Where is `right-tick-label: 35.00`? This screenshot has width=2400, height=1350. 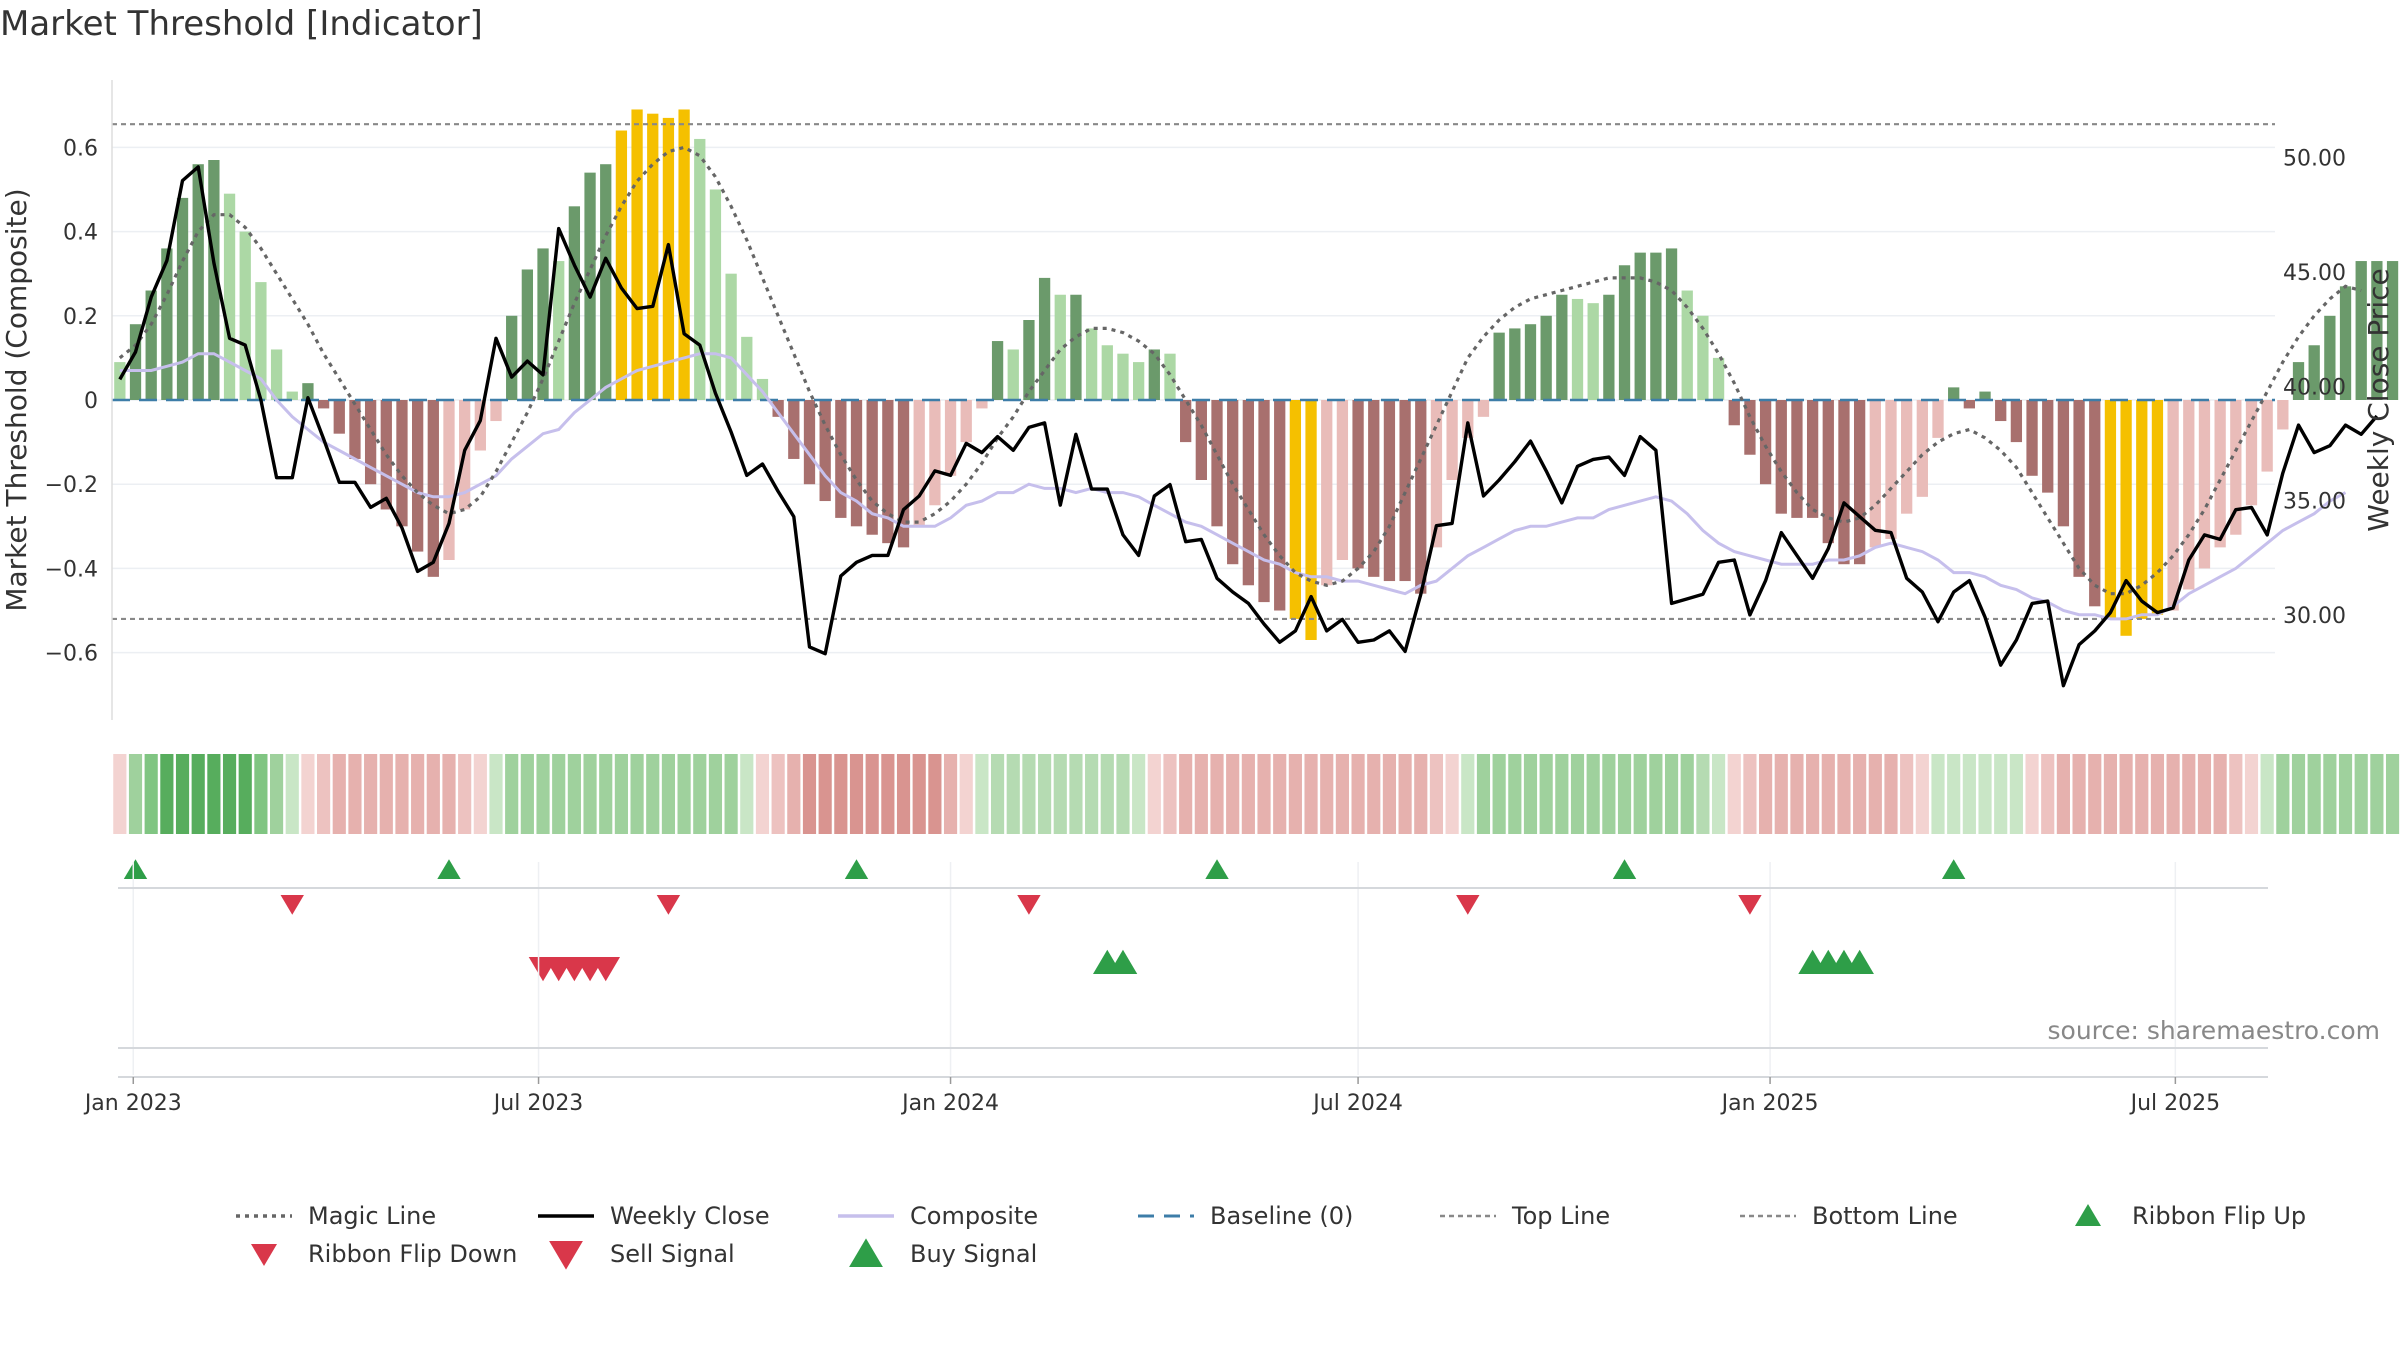 right-tick-label: 35.00 is located at coordinates (2314, 502).